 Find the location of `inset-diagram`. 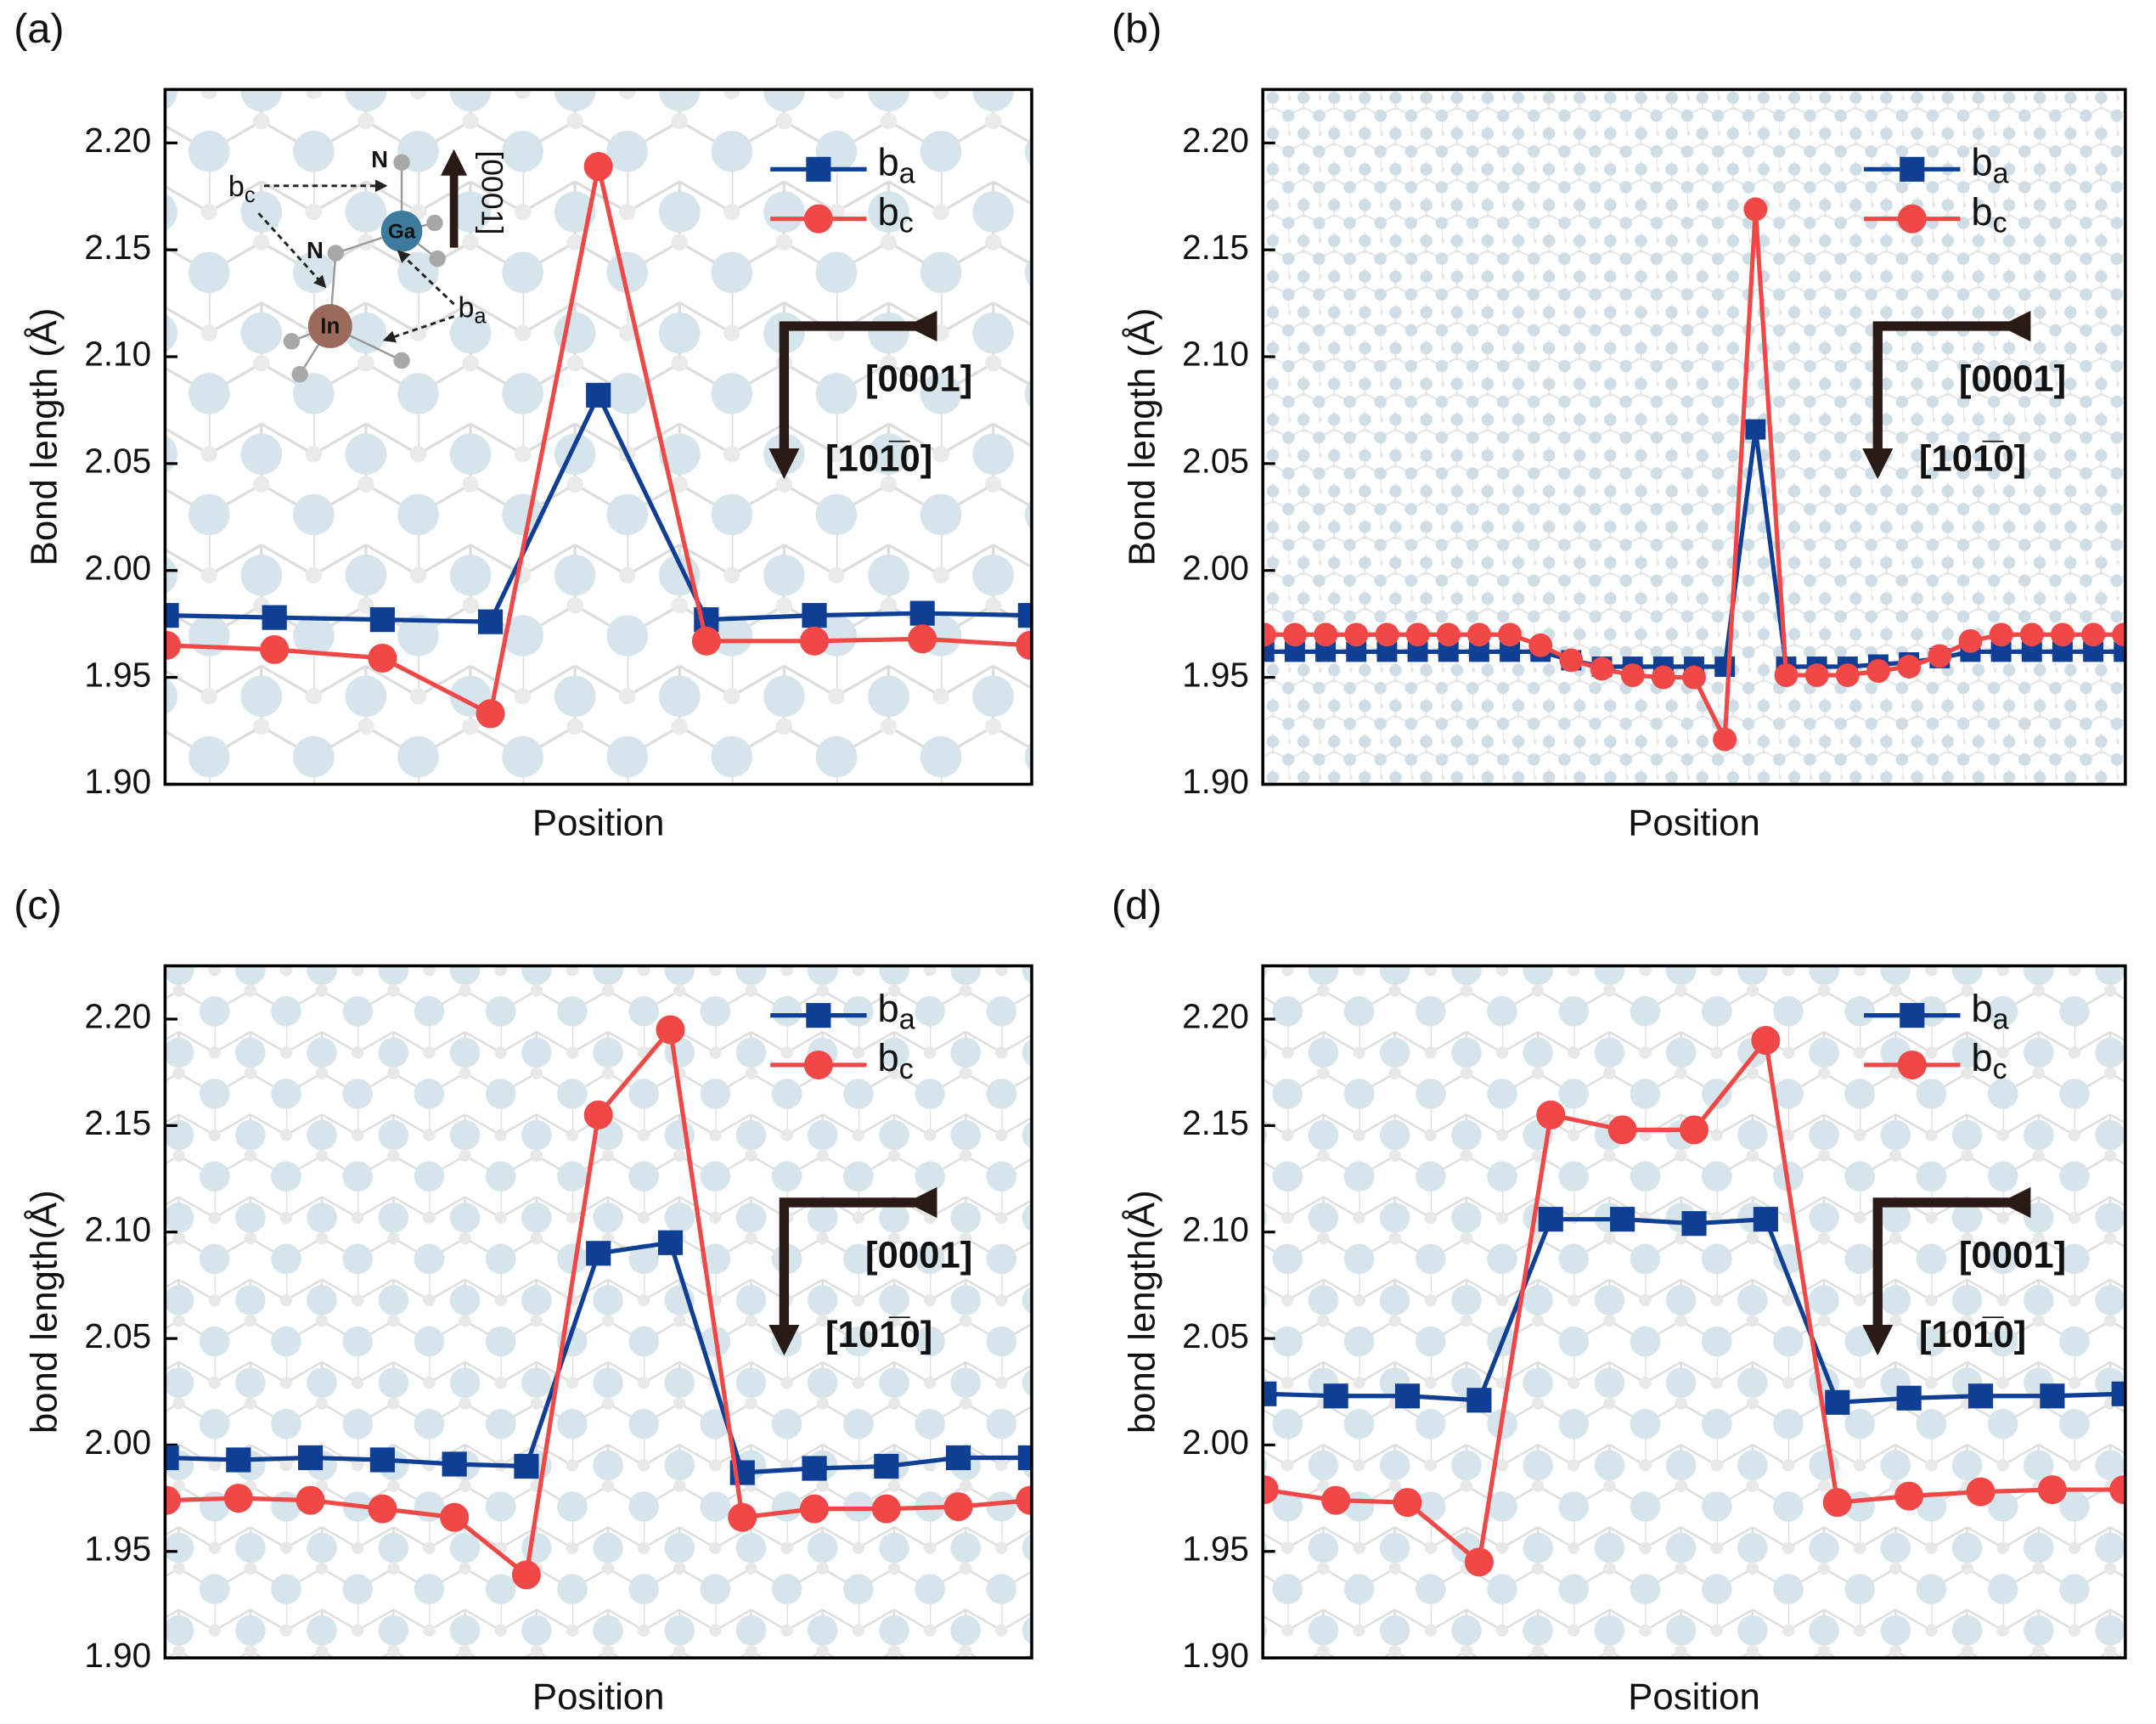

inset-diagram is located at coordinates (362, 266).